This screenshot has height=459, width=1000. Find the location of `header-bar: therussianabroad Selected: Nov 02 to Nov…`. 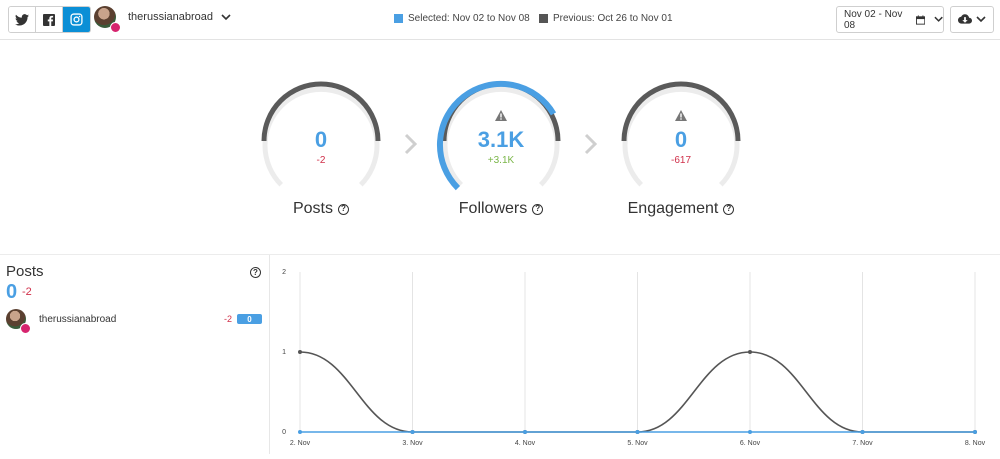

header-bar: therussianabroad Selected: Nov 02 to Nov… is located at coordinates (500, 20).